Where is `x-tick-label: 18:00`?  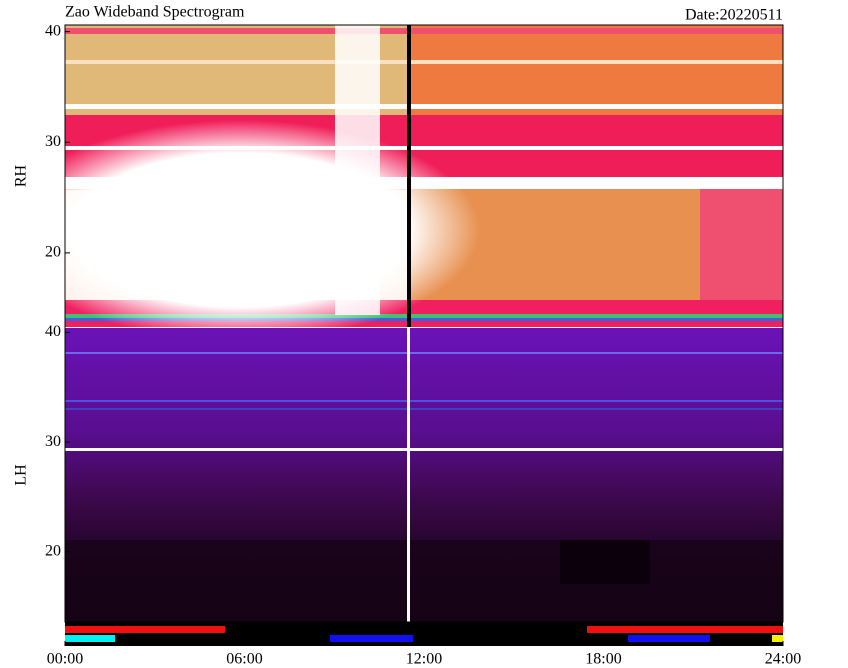
x-tick-label: 18:00 is located at coordinates (603, 659).